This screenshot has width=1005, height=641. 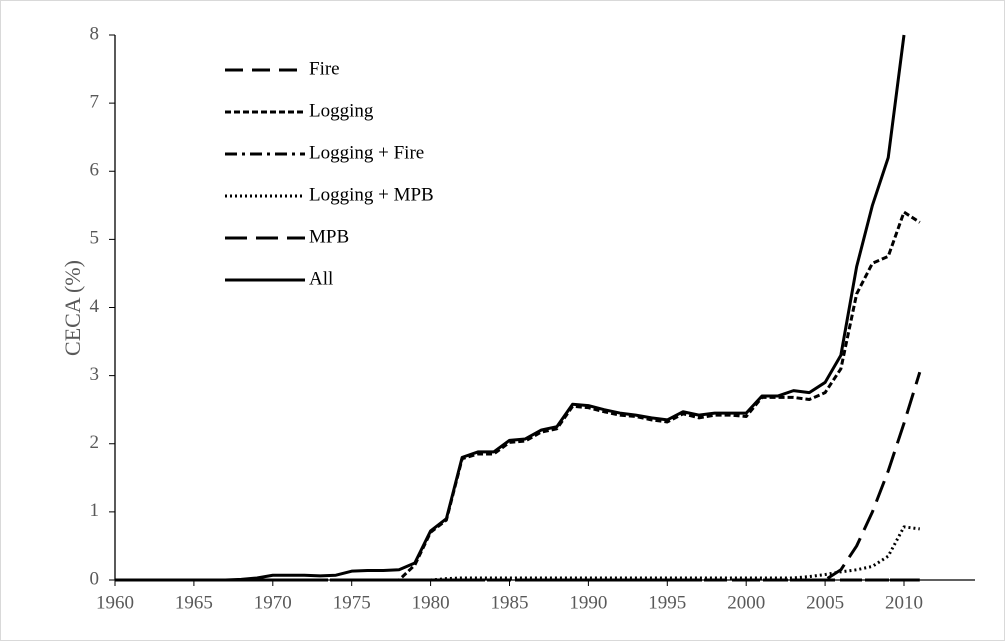 I want to click on x-tick-label: 1990, so click(x=588, y=602).